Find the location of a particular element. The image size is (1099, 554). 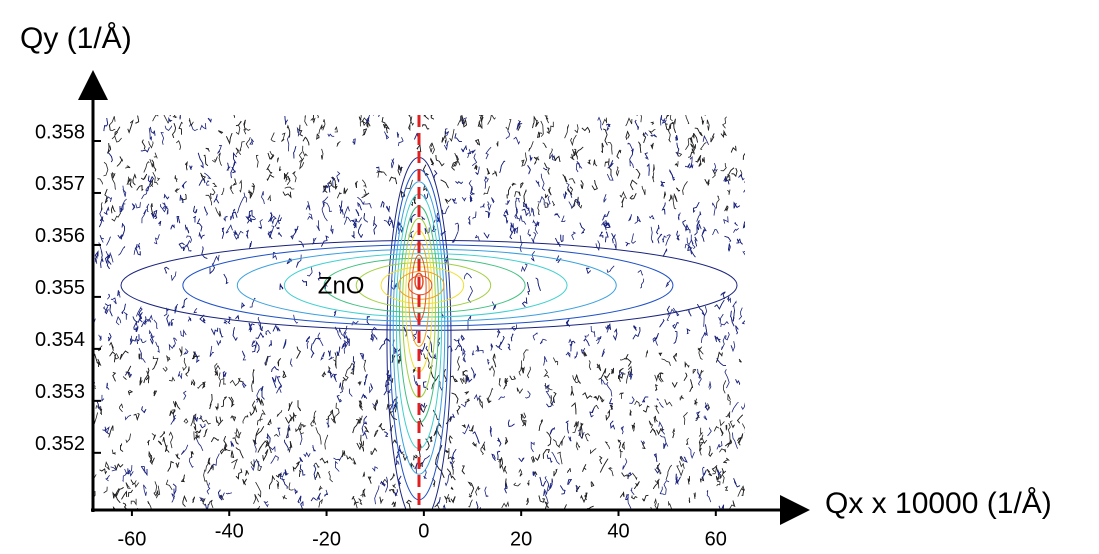

contour-level is located at coordinates (419, 328).